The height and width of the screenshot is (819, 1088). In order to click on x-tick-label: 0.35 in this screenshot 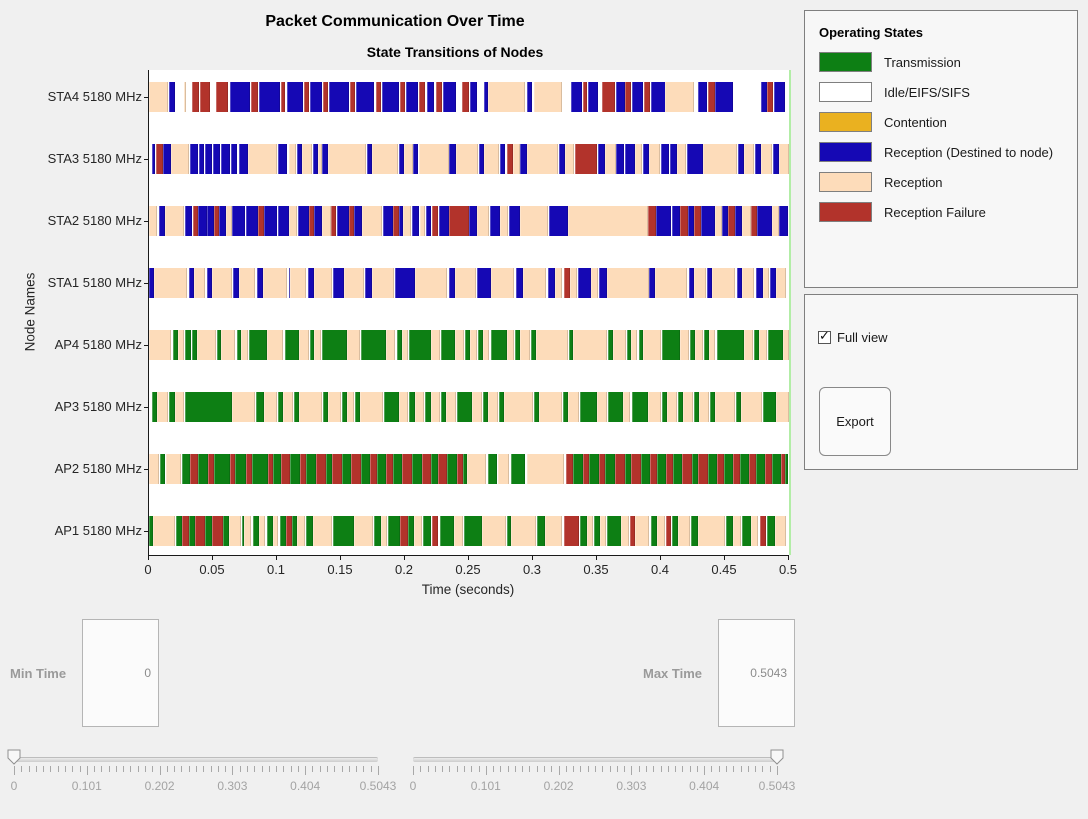, I will do `click(596, 569)`.